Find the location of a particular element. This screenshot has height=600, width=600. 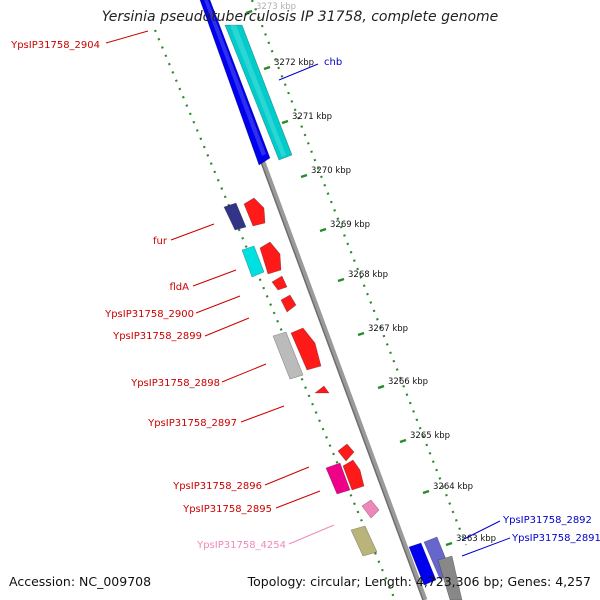

gene-label-ypsip31758_2891: YpsIP31758_2891 is located at coordinates (555, 538).